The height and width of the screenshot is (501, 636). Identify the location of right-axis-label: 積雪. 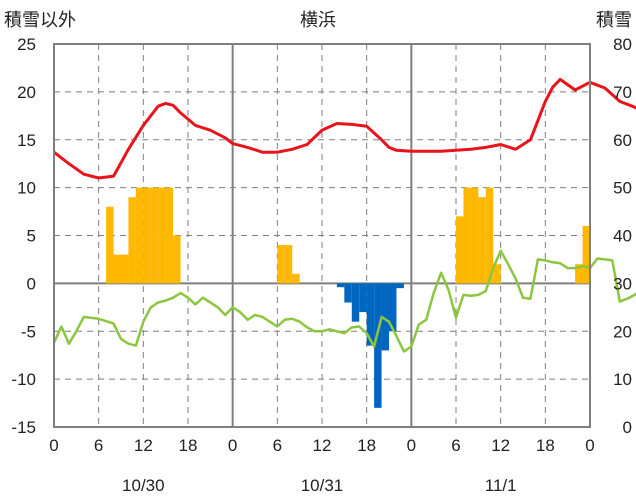
(614, 20).